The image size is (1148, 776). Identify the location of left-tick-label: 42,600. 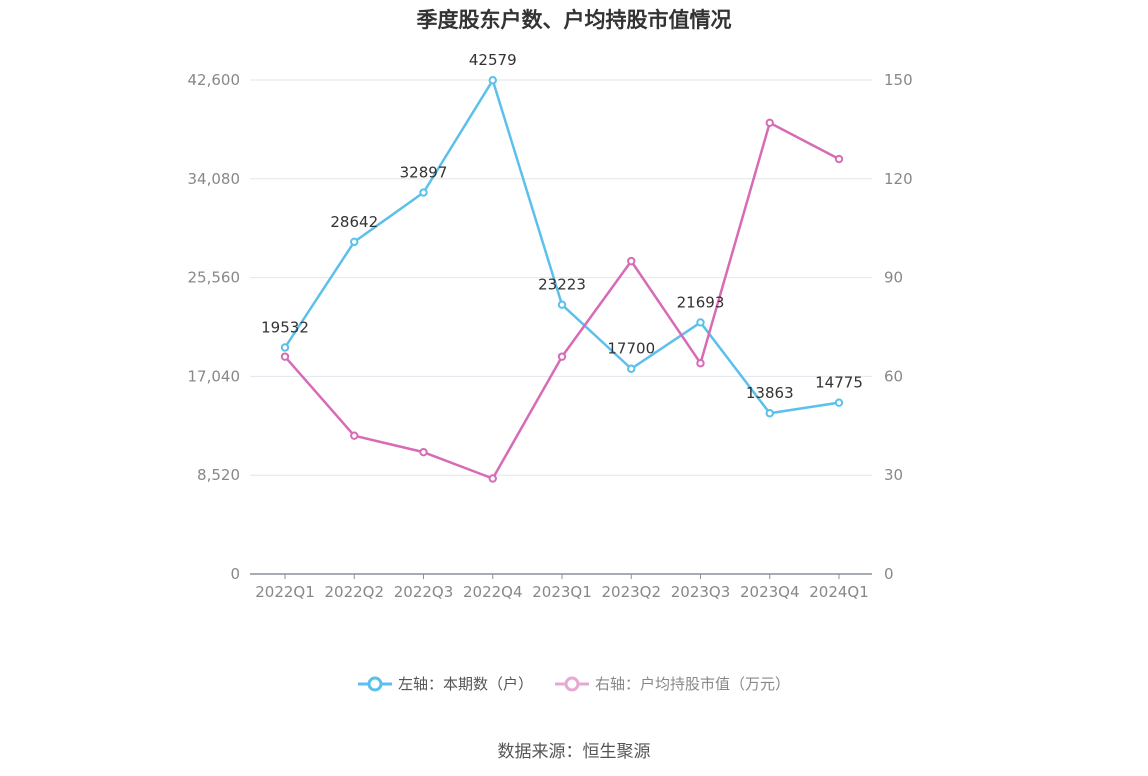
(214, 80).